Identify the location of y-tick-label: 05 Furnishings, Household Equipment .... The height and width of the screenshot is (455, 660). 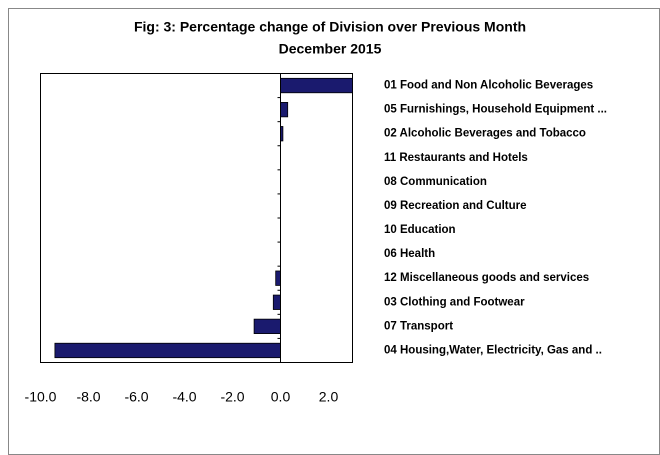
(495, 110).